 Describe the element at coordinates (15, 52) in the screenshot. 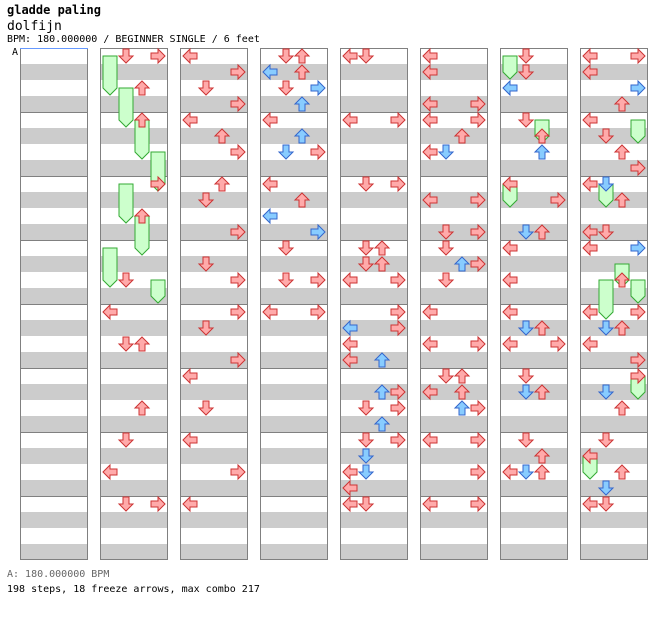

I see `bpm-marker: A` at that location.